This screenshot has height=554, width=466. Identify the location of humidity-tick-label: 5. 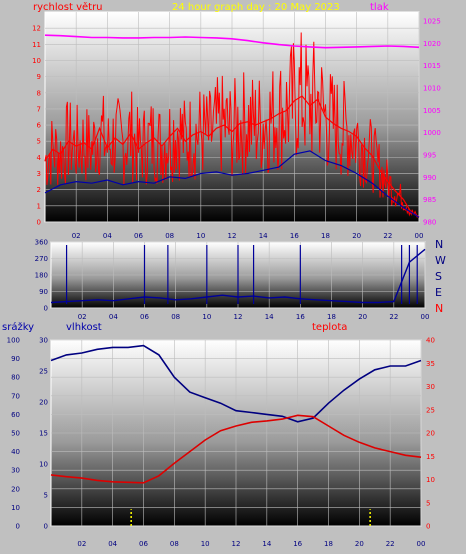
(46, 496).